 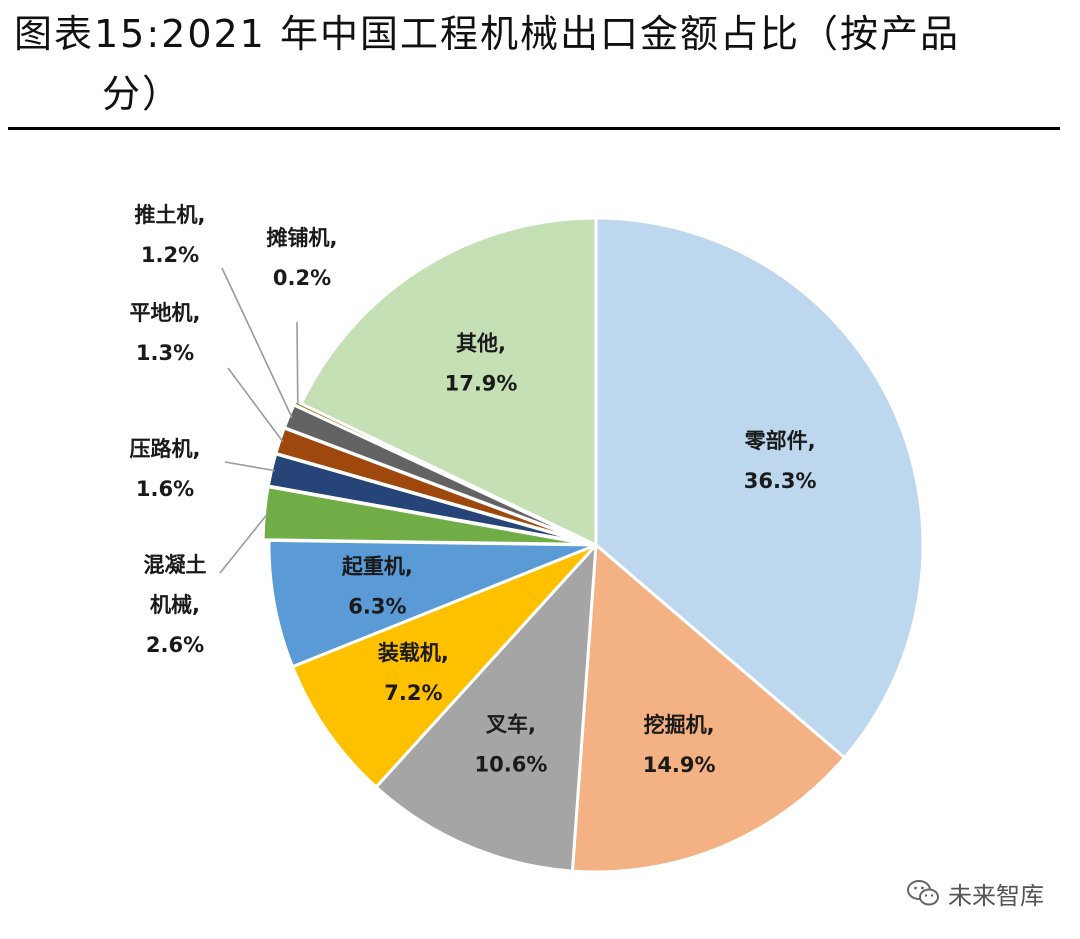 What do you see at coordinates (923, 893) in the screenshot?
I see `wechat-icon` at bounding box center [923, 893].